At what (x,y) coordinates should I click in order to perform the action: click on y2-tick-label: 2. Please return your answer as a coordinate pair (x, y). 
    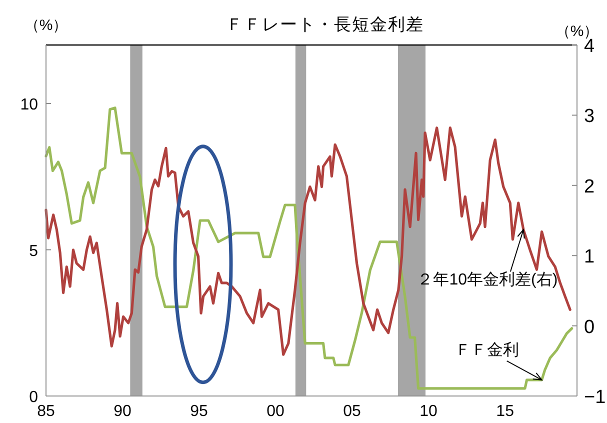
    Looking at the image, I should click on (589, 187).